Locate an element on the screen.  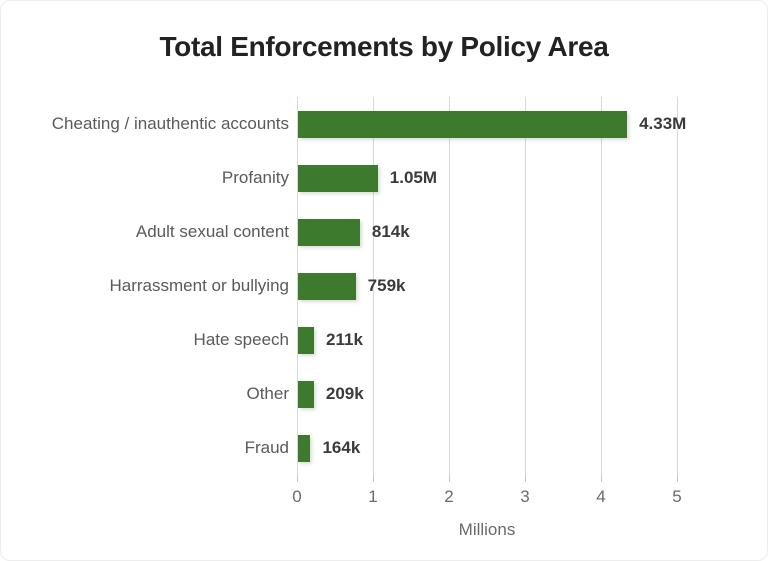
category-label: Profanity is located at coordinates (255, 177).